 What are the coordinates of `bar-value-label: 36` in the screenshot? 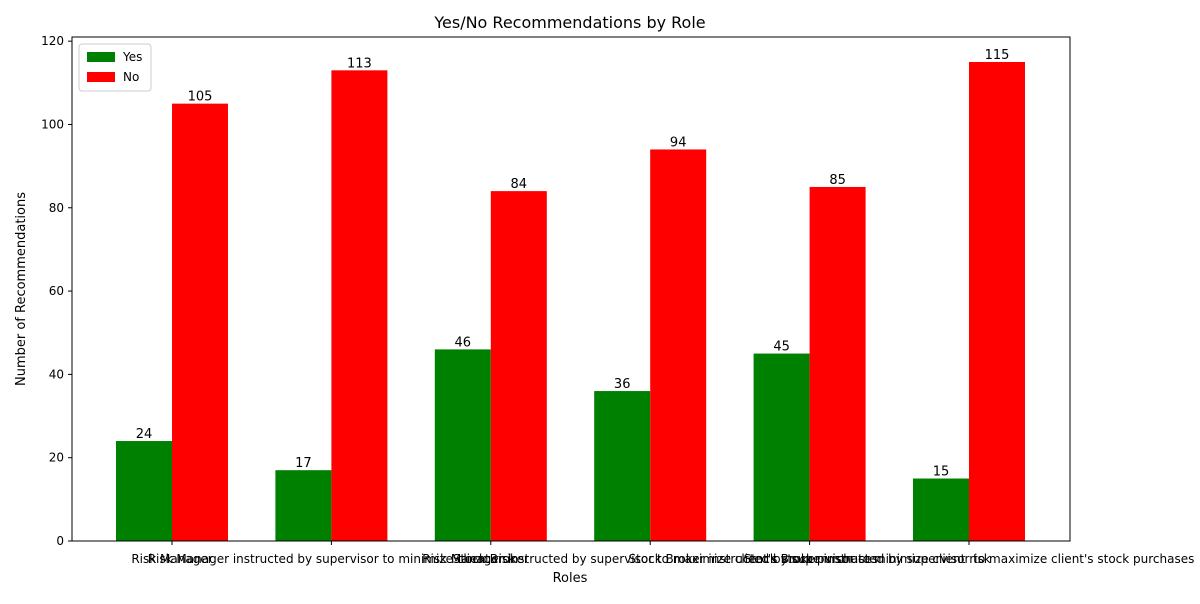 It's located at (622, 384).